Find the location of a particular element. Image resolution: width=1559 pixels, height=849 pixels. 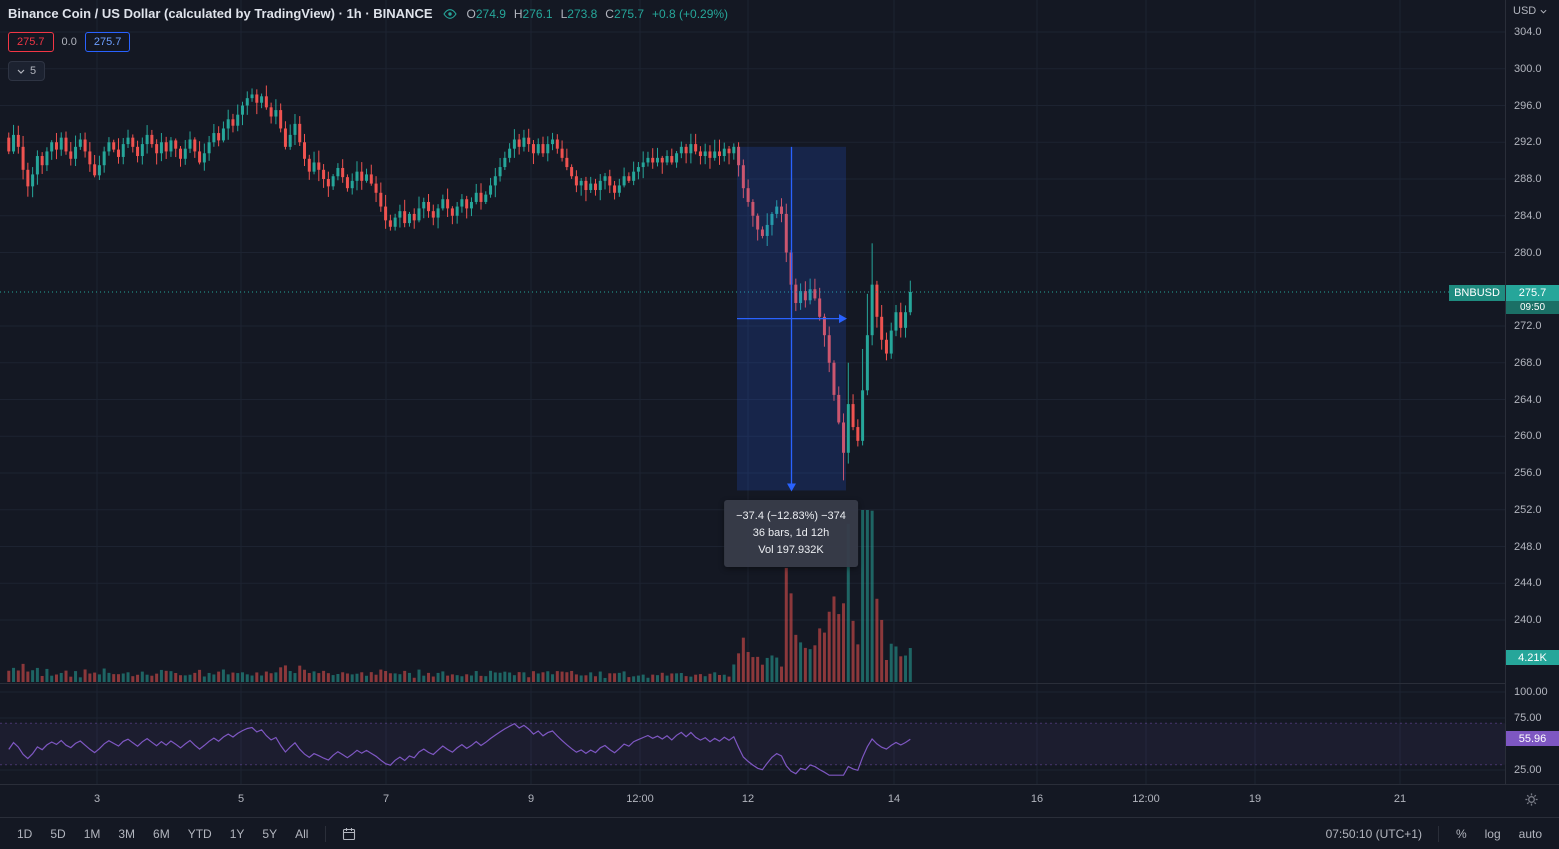

rsi-badge: 55.96 is located at coordinates (1532, 738).